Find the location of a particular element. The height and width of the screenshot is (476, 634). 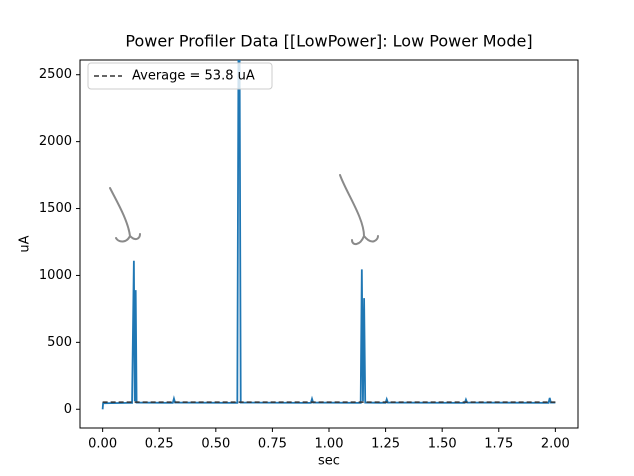

hand-arrows is located at coordinates (244, 210).